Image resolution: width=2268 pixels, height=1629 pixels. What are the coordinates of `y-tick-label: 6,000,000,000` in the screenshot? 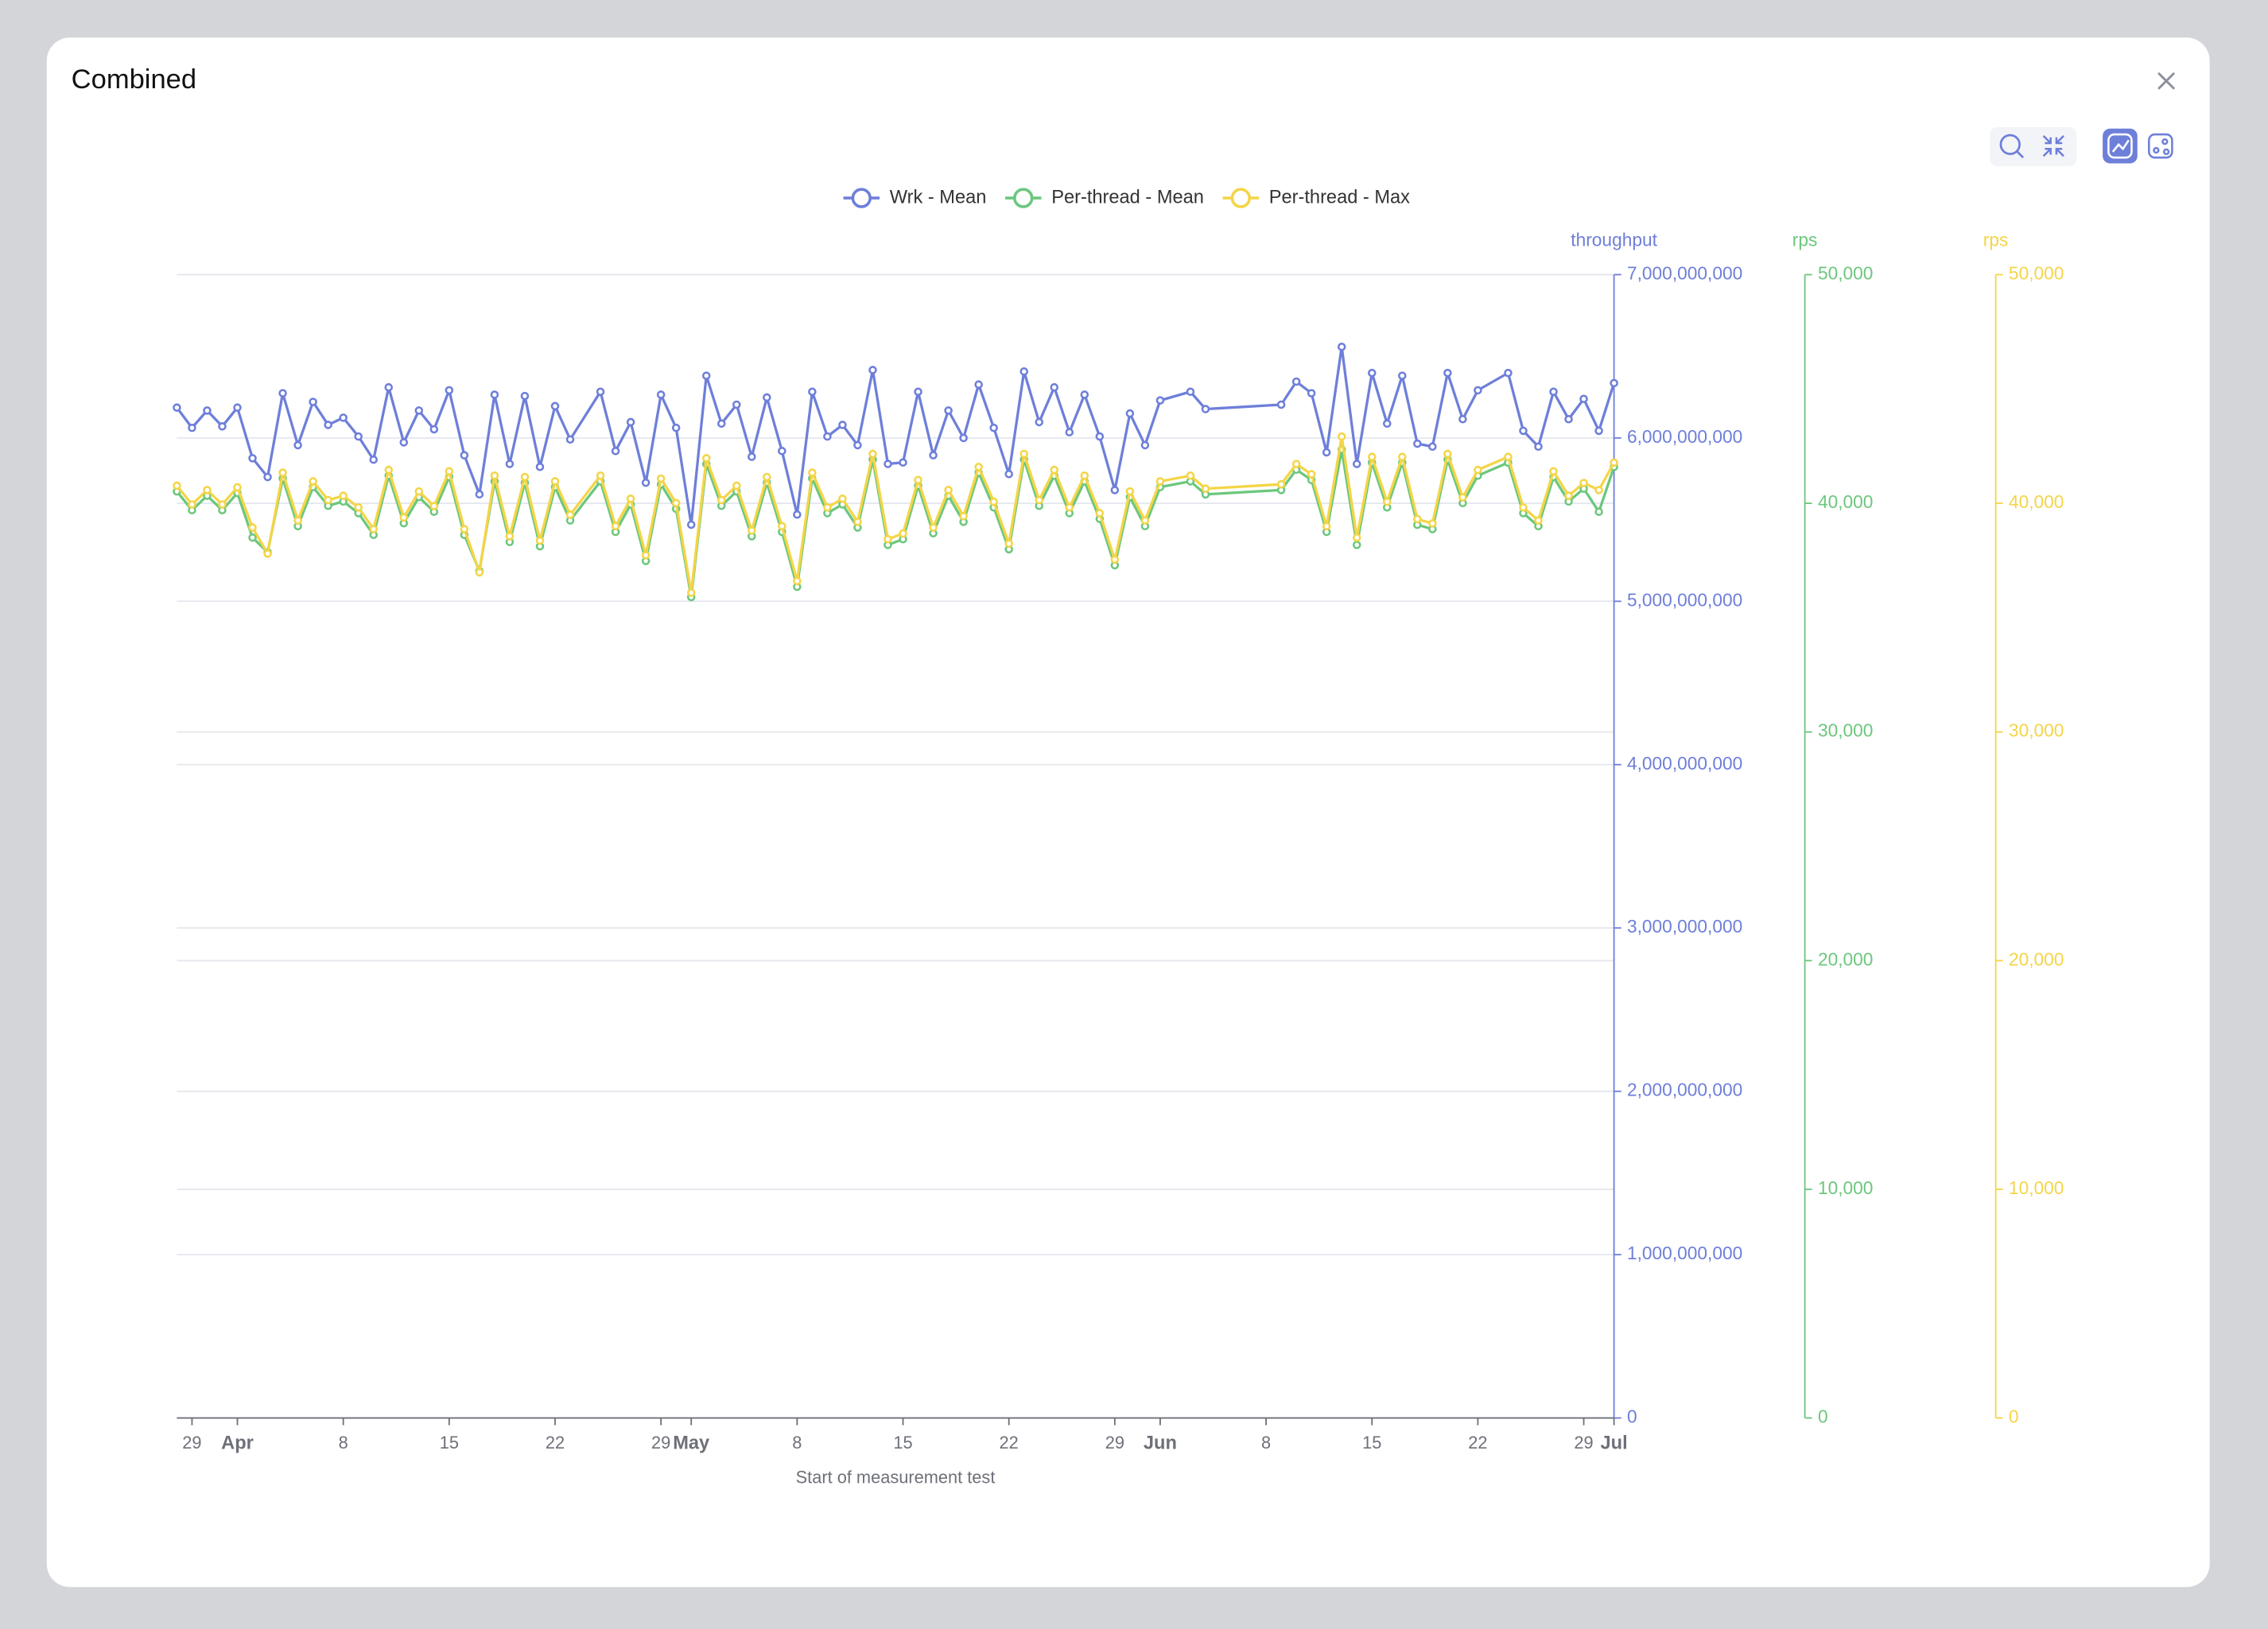 It's located at (1684, 436).